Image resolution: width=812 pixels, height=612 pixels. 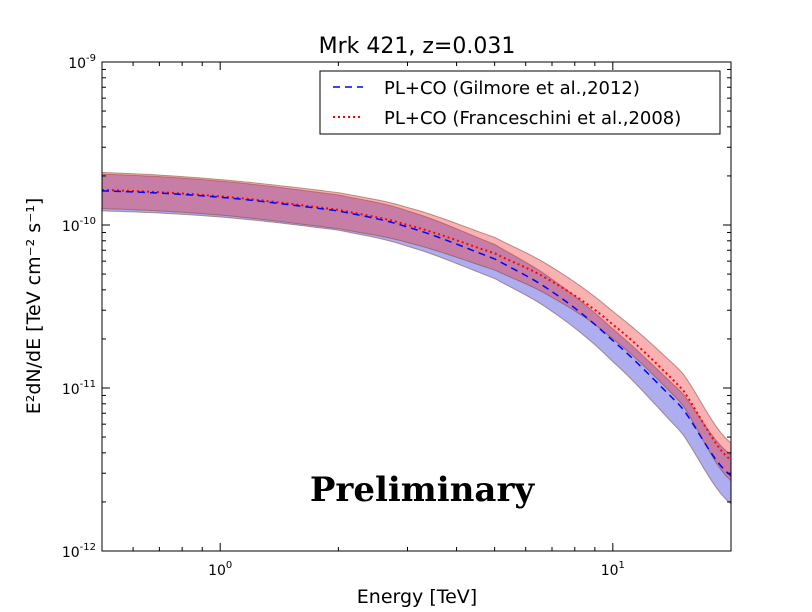 What do you see at coordinates (79, 225) in the screenshot?
I see `y-tick-label: 10-10` at bounding box center [79, 225].